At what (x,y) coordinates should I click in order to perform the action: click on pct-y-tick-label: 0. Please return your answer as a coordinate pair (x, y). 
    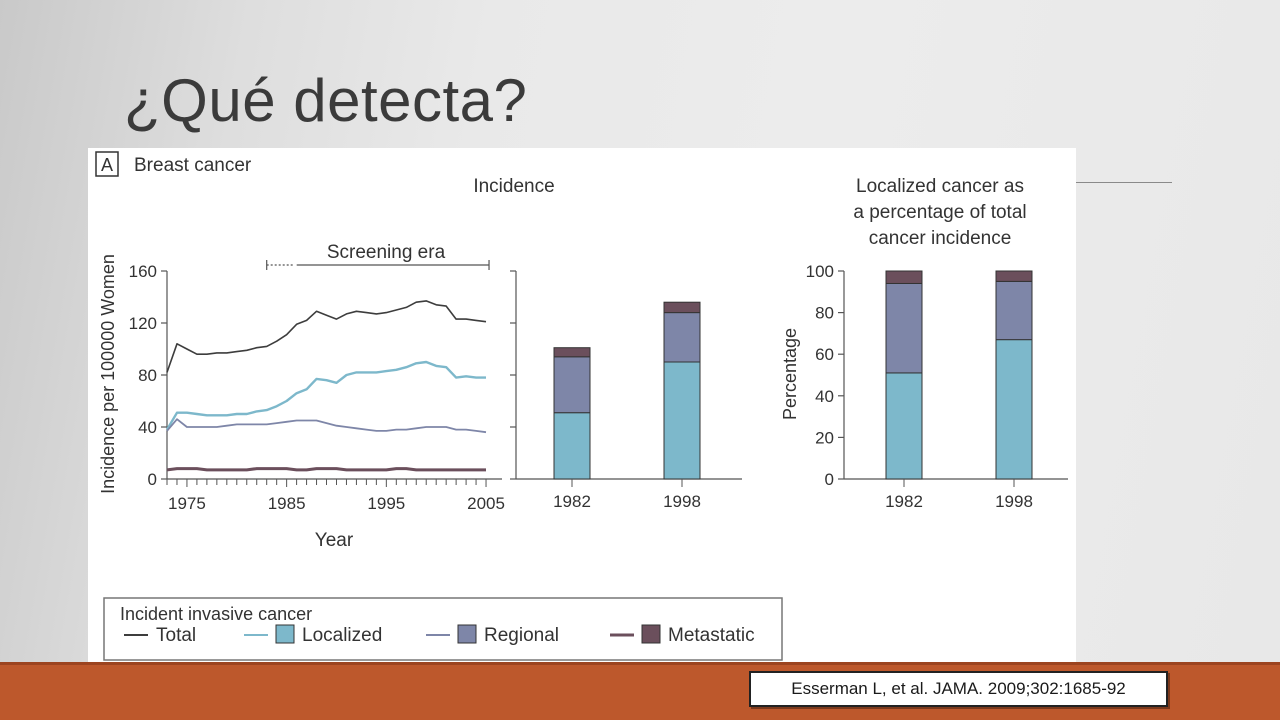
    Looking at the image, I should click on (829, 479).